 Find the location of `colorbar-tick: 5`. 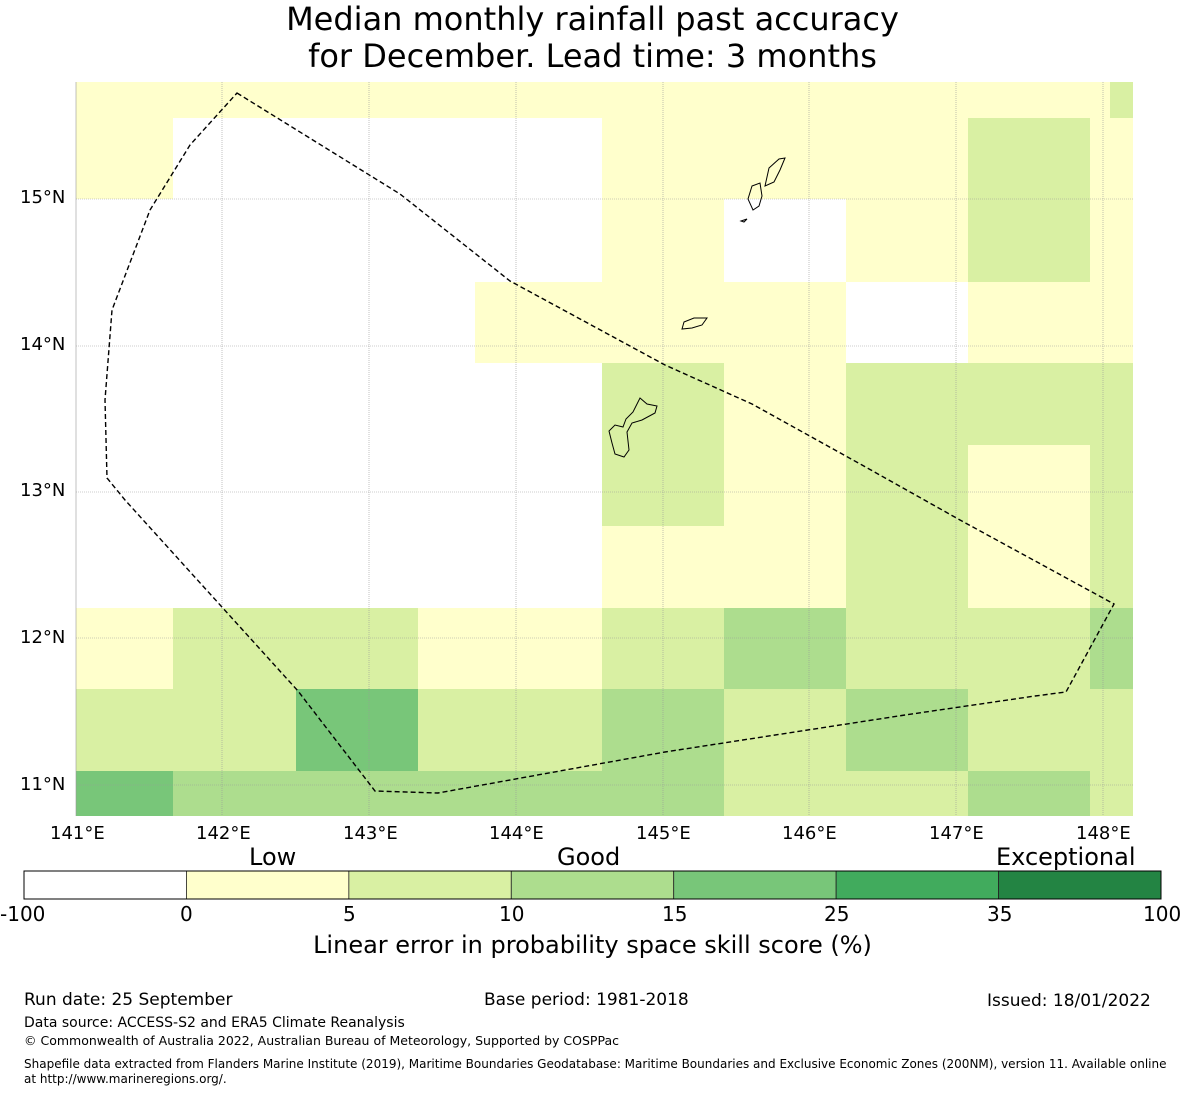

colorbar-tick: 5 is located at coordinates (349, 914).